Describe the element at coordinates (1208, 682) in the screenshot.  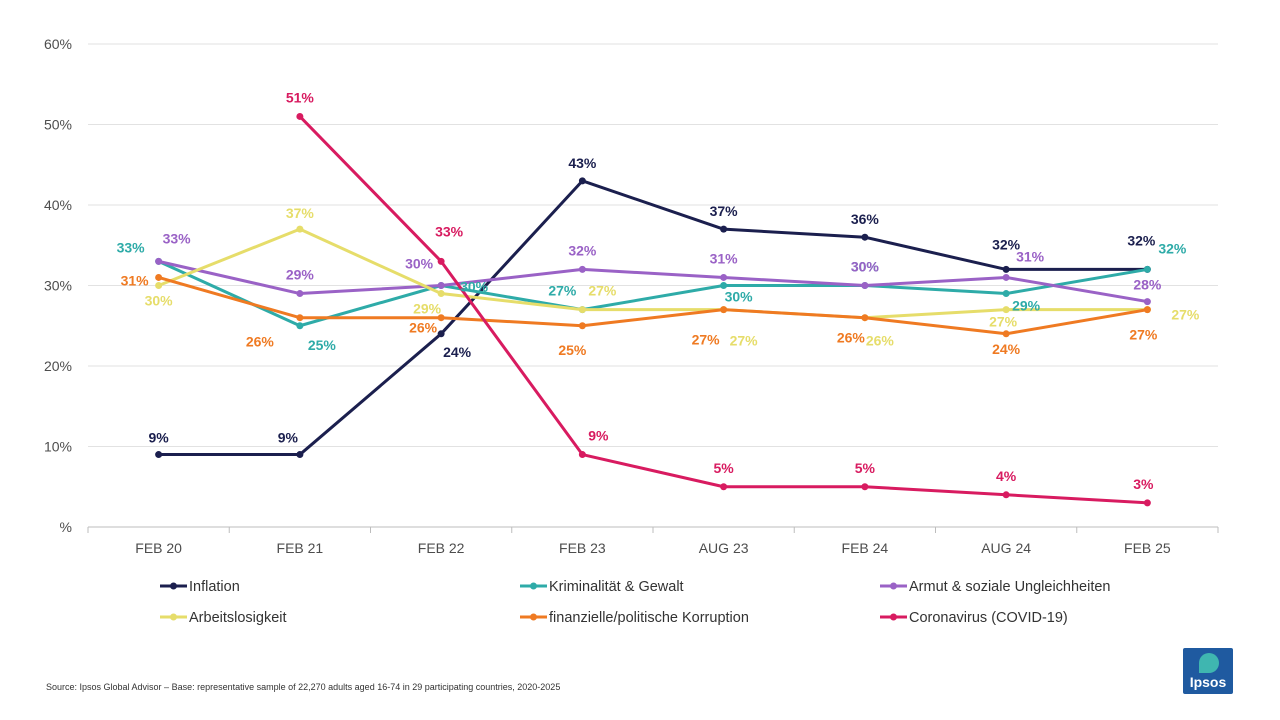
I see `logo-text: Ipsos` at that location.